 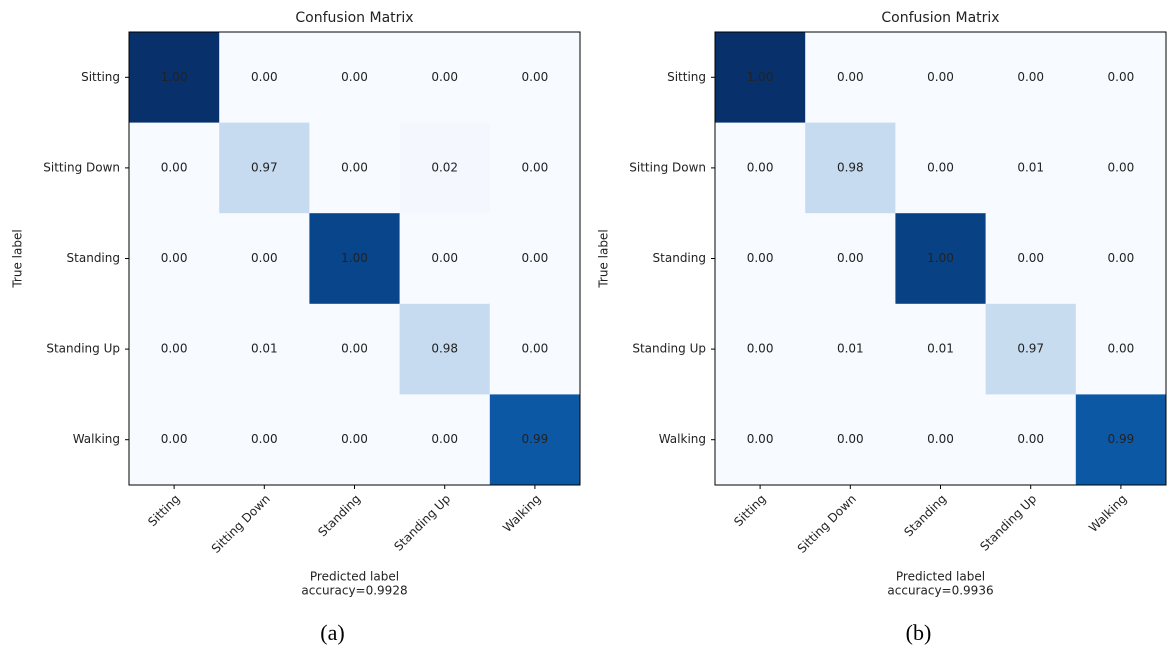 What do you see at coordinates (332, 632) in the screenshot?
I see `caption: (a)` at bounding box center [332, 632].